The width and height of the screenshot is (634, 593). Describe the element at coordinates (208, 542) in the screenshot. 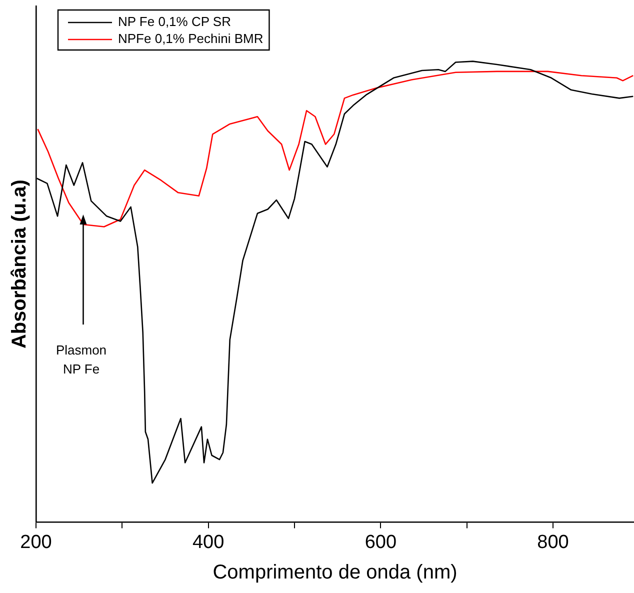

I see `x-tick-label: 400` at that location.